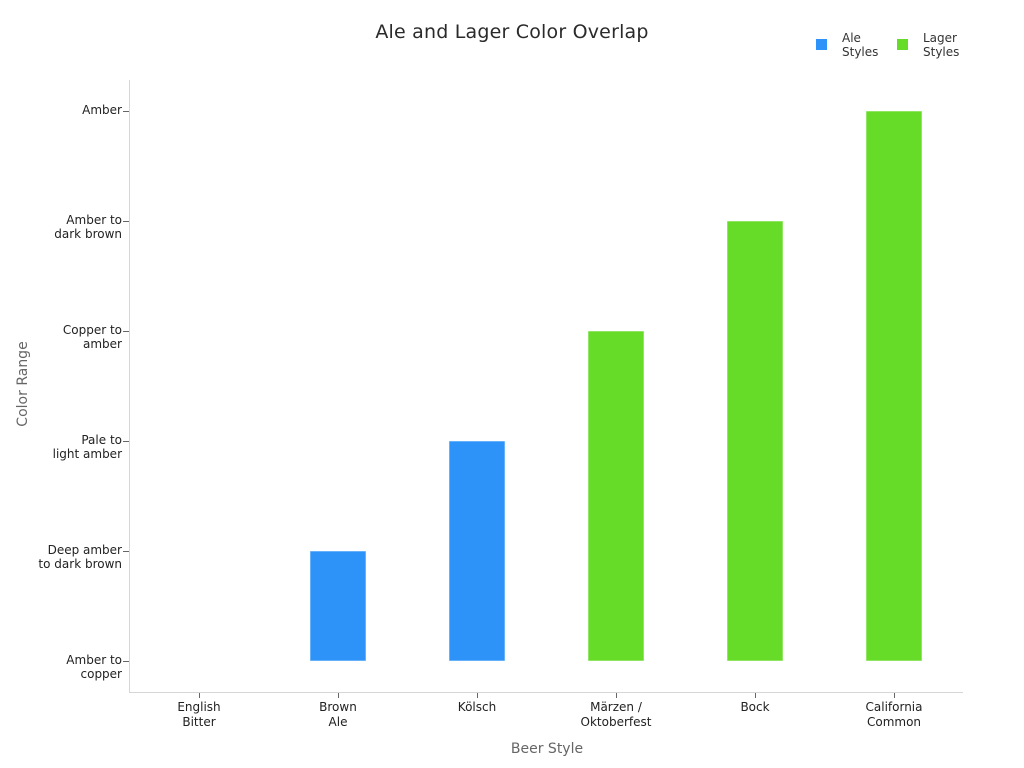  Describe the element at coordinates (94, 667) in the screenshot. I see `y-tick-label: Amber to copper` at that location.